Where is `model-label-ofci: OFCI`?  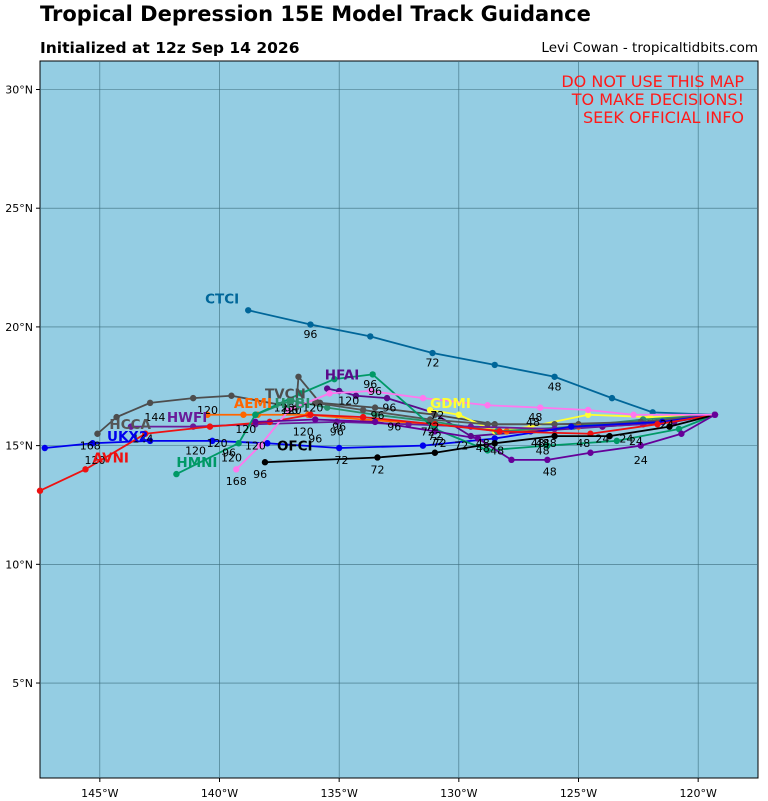 model-label-ofci: OFCI is located at coordinates (295, 447).